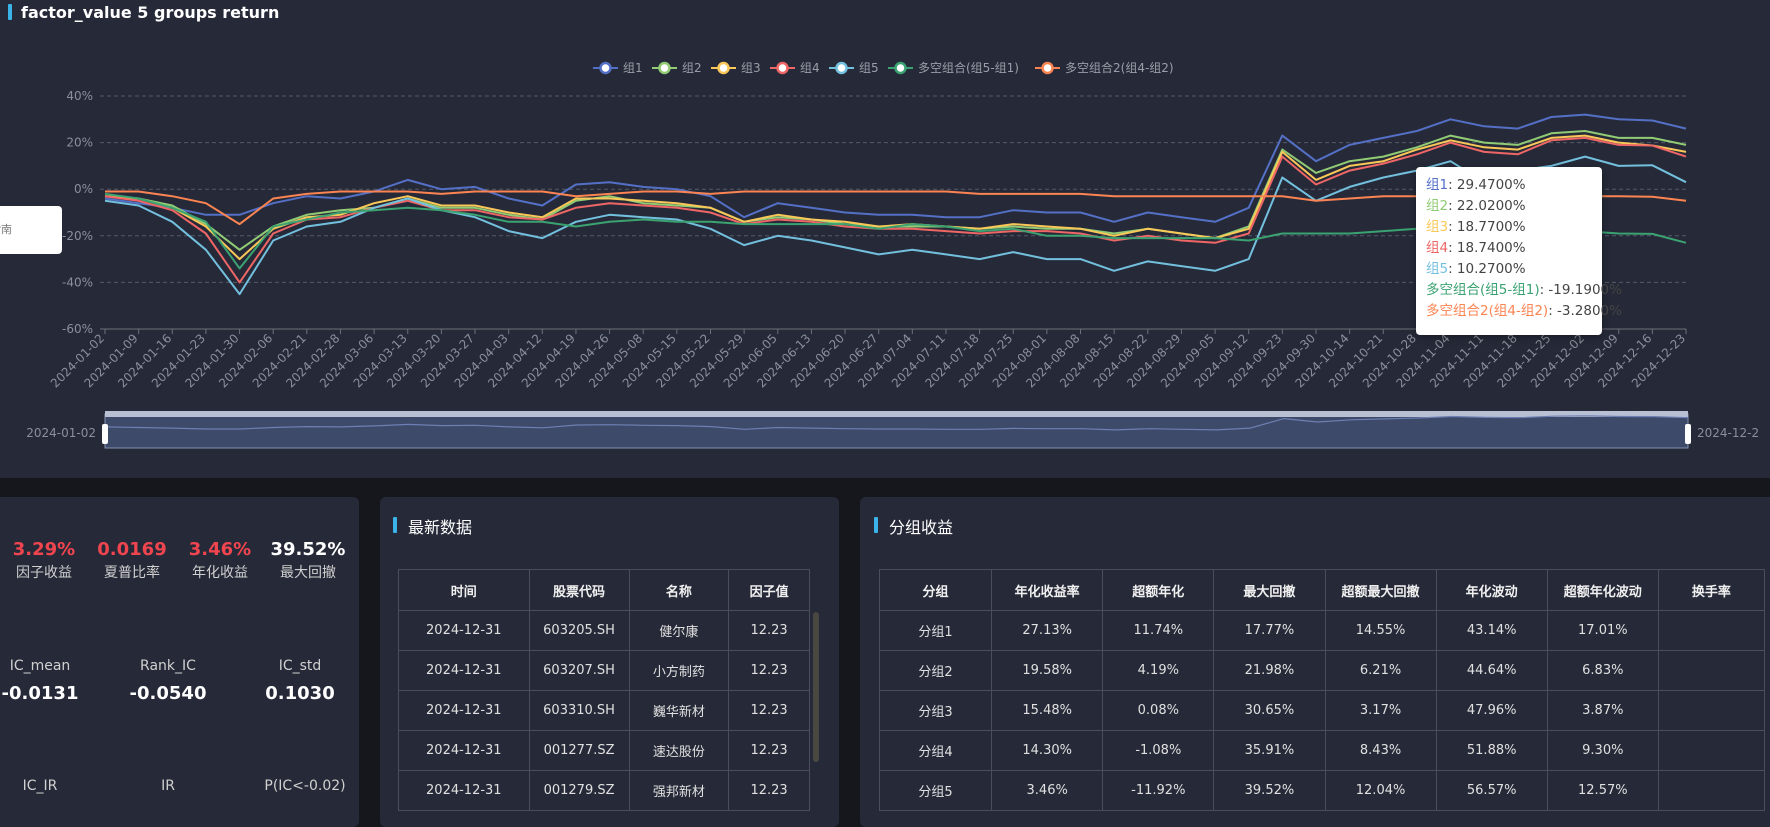  I want to click on group-table-cell: 19.58%, so click(1047, 670).